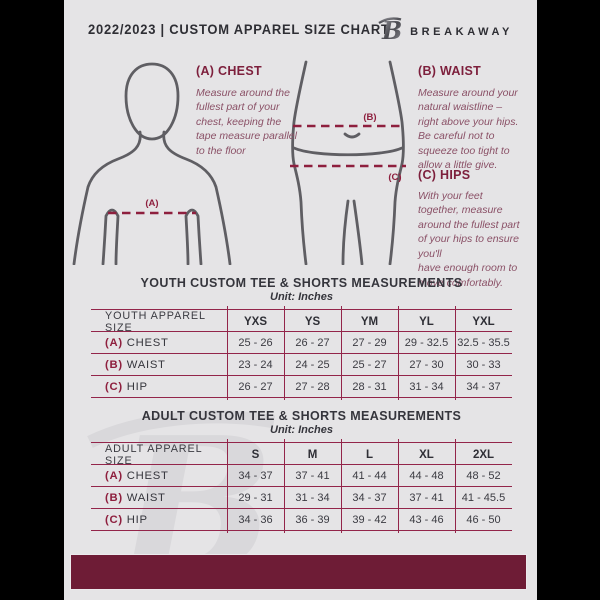 The width and height of the screenshot is (600, 600). I want to click on column-header: ADULT APPAREL SIZE, so click(154, 455).